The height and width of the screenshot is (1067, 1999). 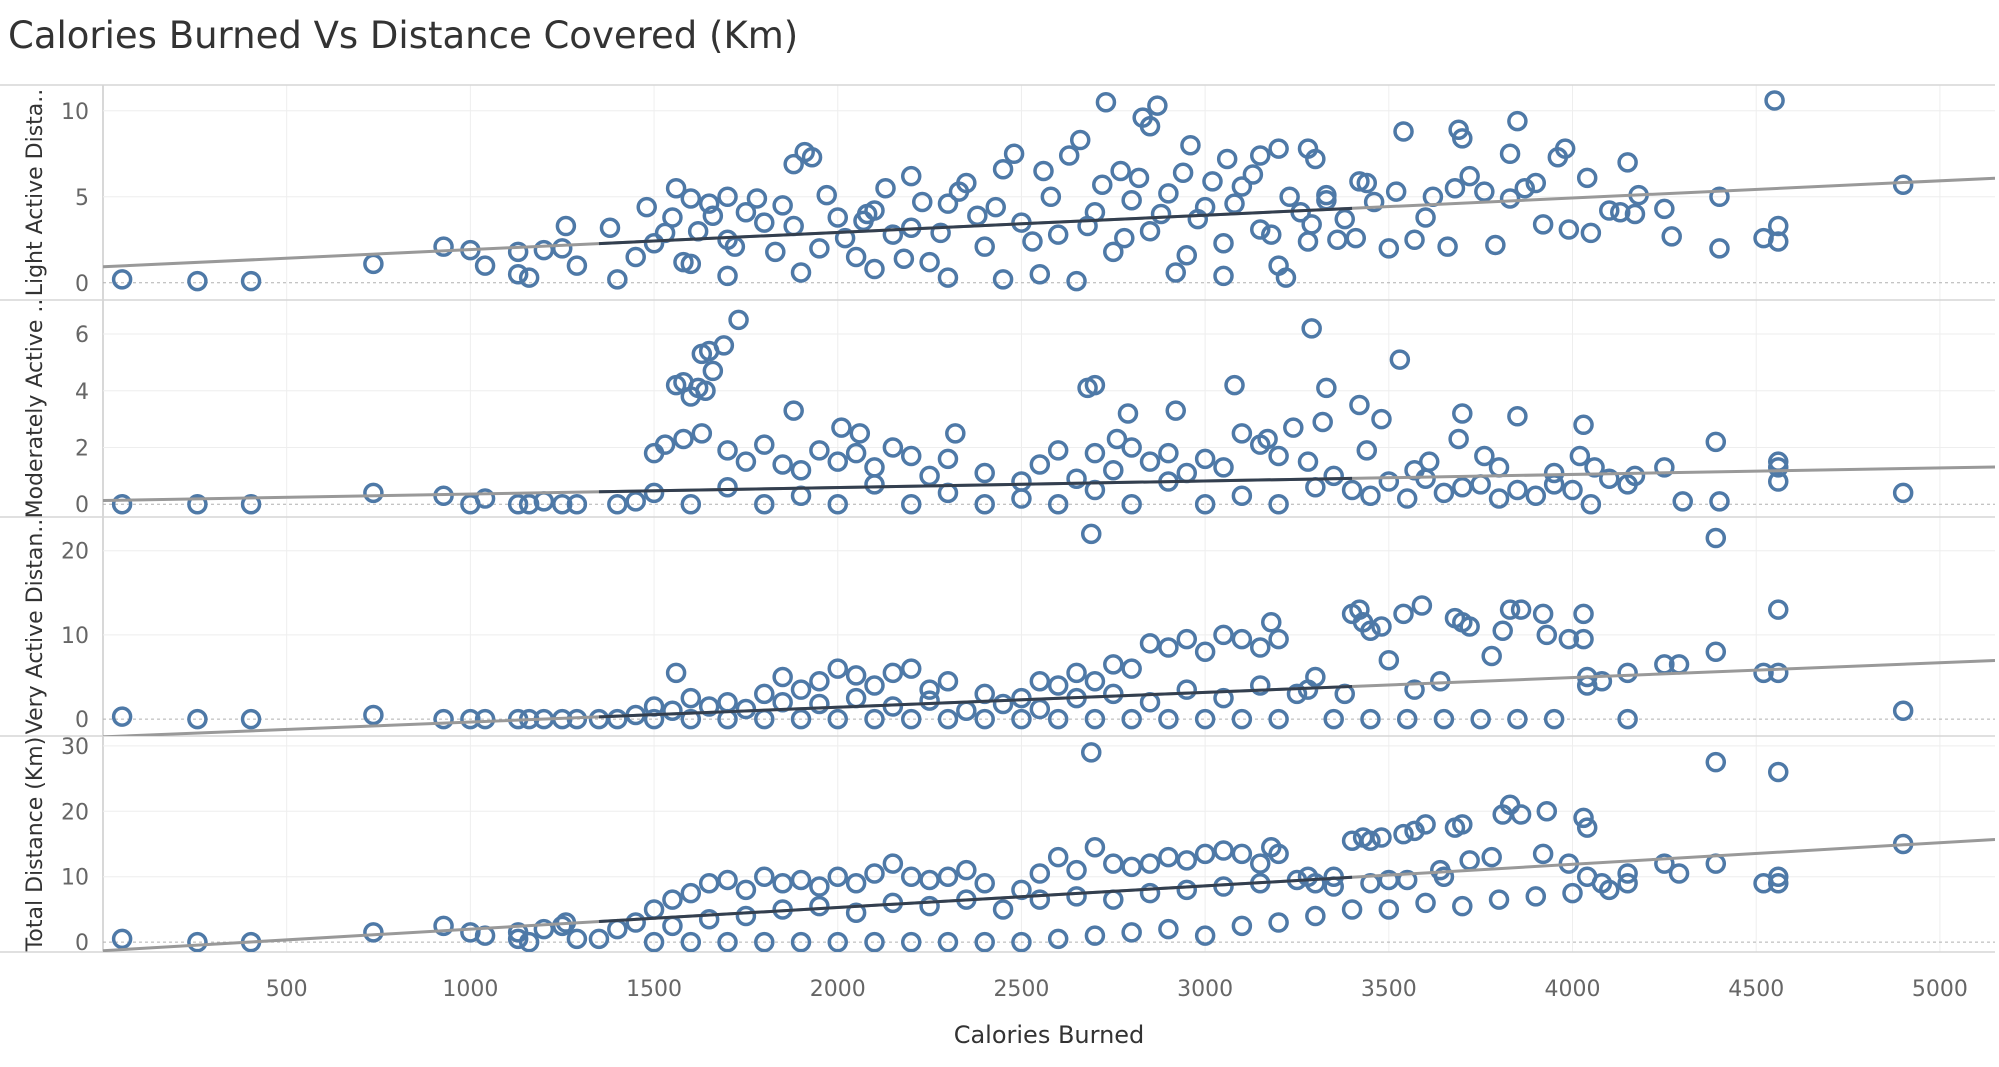 I want to click on y-tick-label: 30, so click(x=75, y=747).